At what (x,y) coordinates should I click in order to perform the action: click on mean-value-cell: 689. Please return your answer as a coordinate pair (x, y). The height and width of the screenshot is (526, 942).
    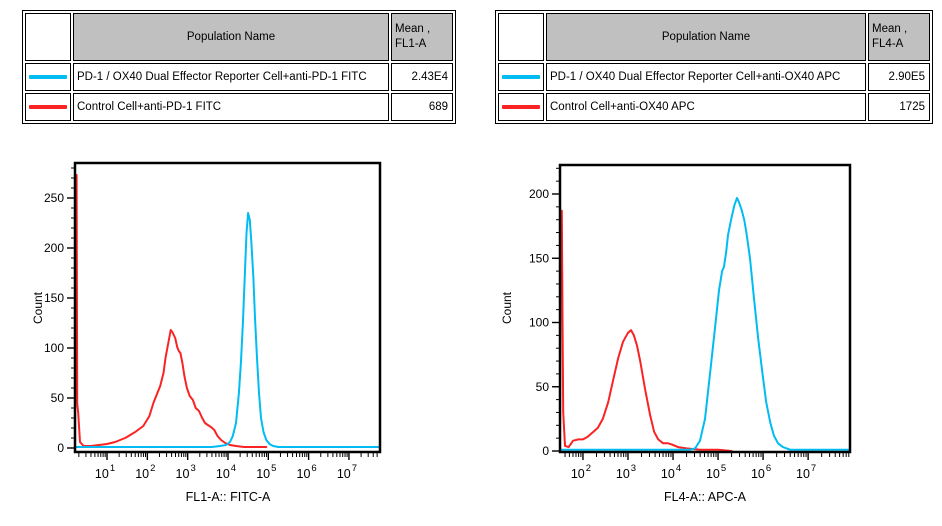
    Looking at the image, I should click on (422, 107).